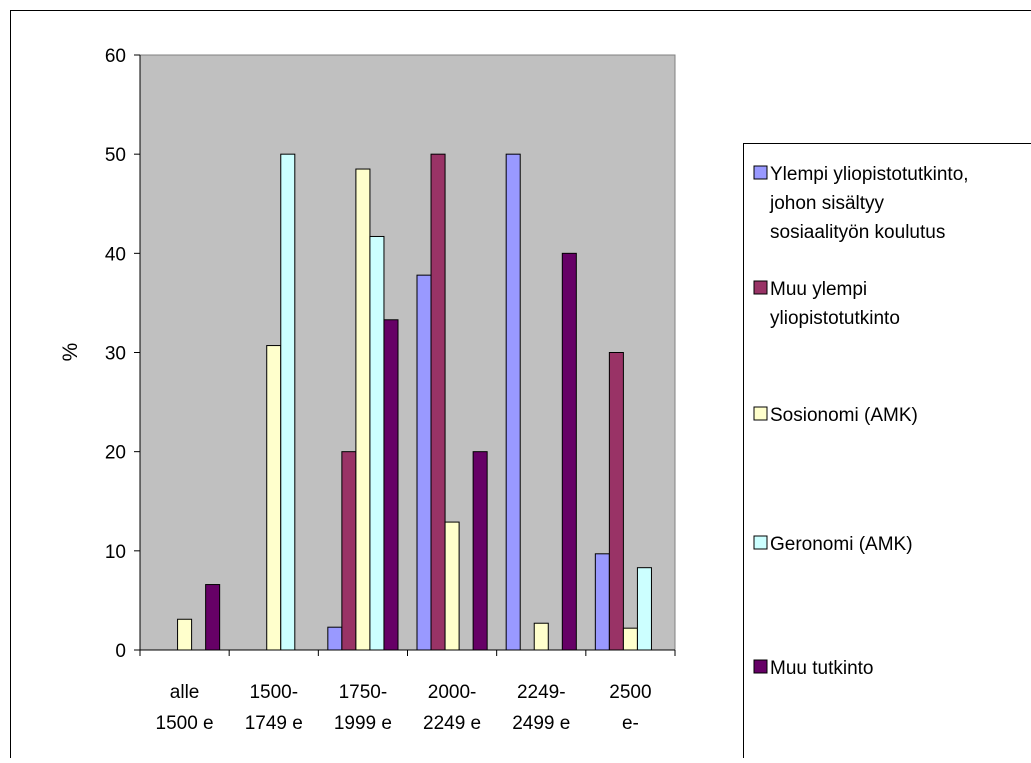 The image size is (1031, 763). What do you see at coordinates (630, 692) in the screenshot?
I see `x-tick-label: 2500` at bounding box center [630, 692].